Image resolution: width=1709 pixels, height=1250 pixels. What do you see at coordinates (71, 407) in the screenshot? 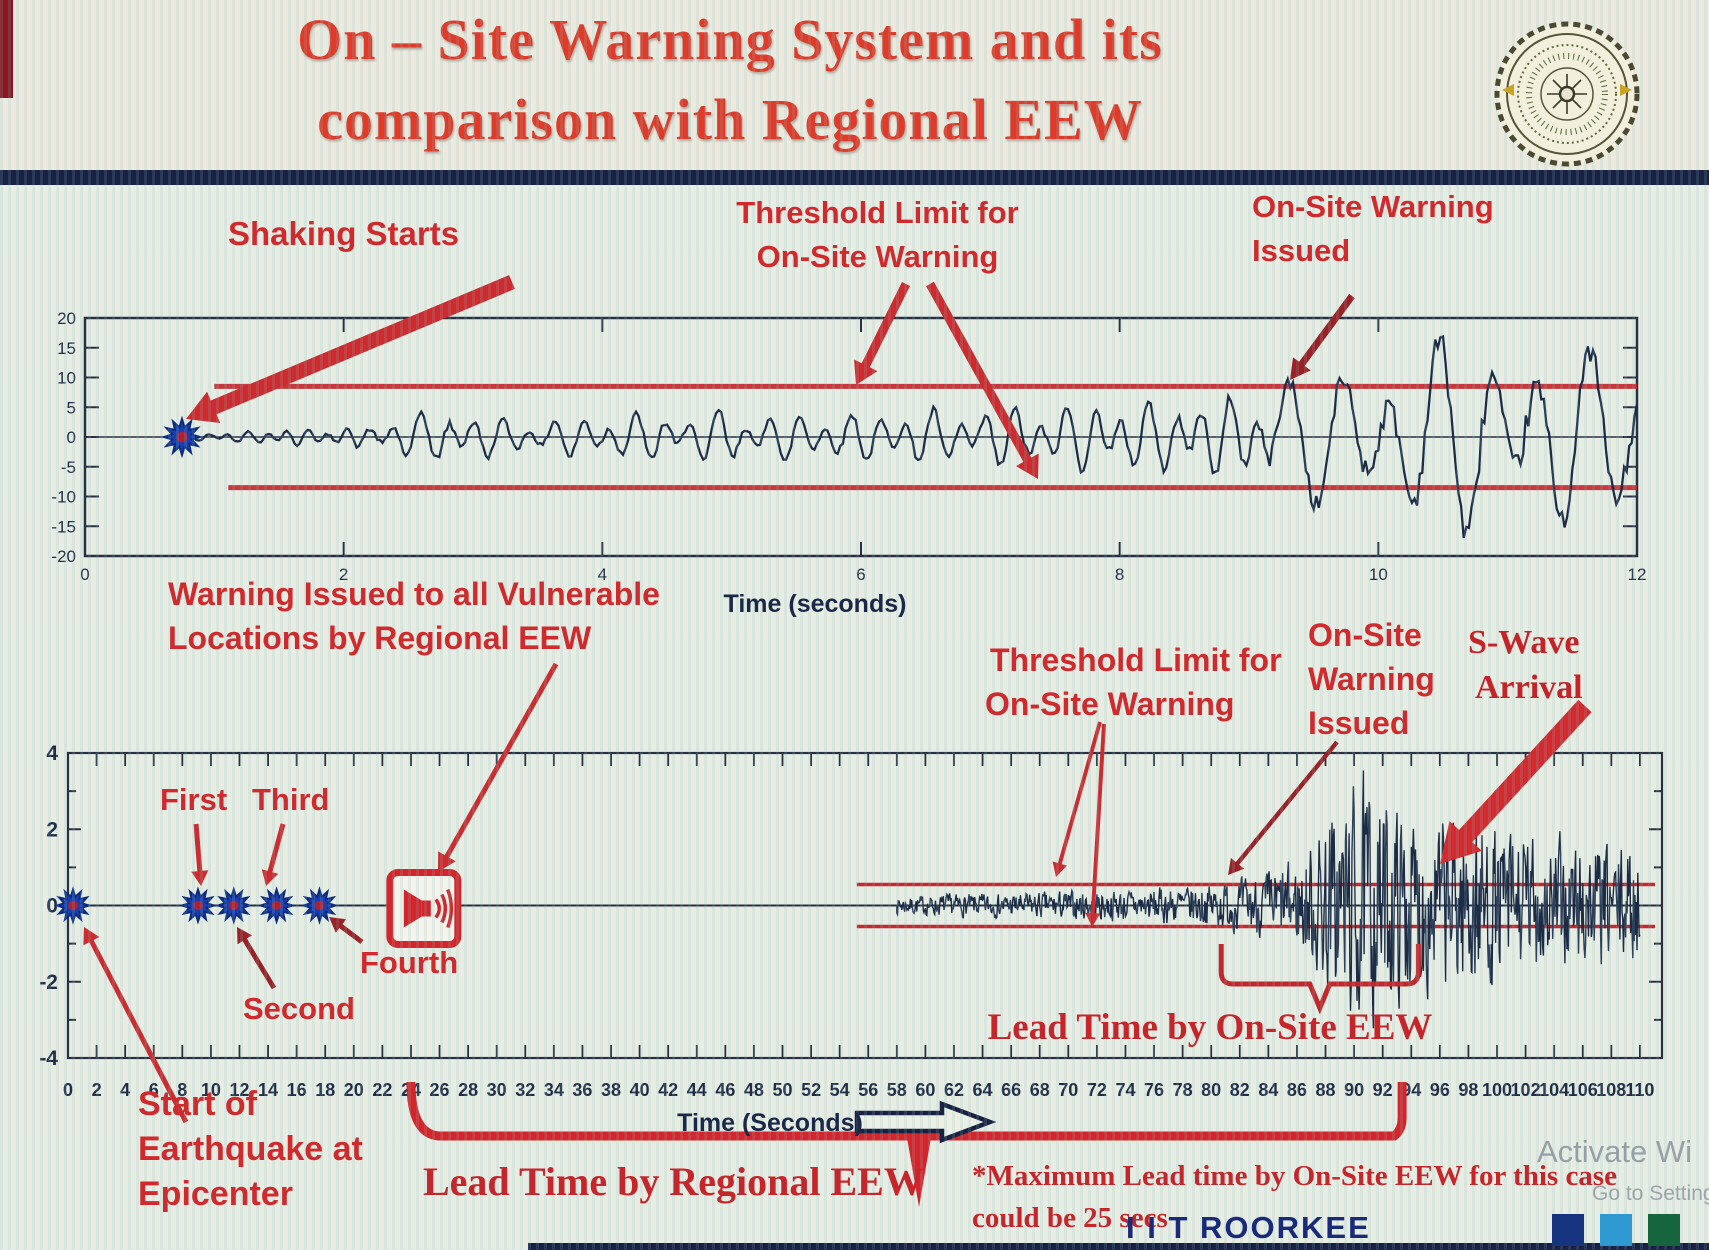
I see `tick-label: 5` at bounding box center [71, 407].